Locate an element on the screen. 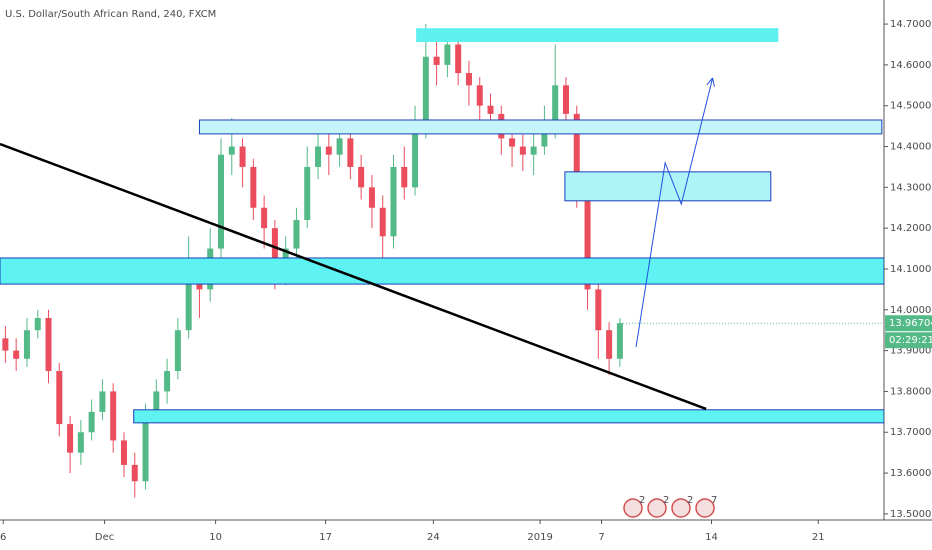 The height and width of the screenshot is (550, 932). y-tick-label: 13.60000 is located at coordinates (911, 473).